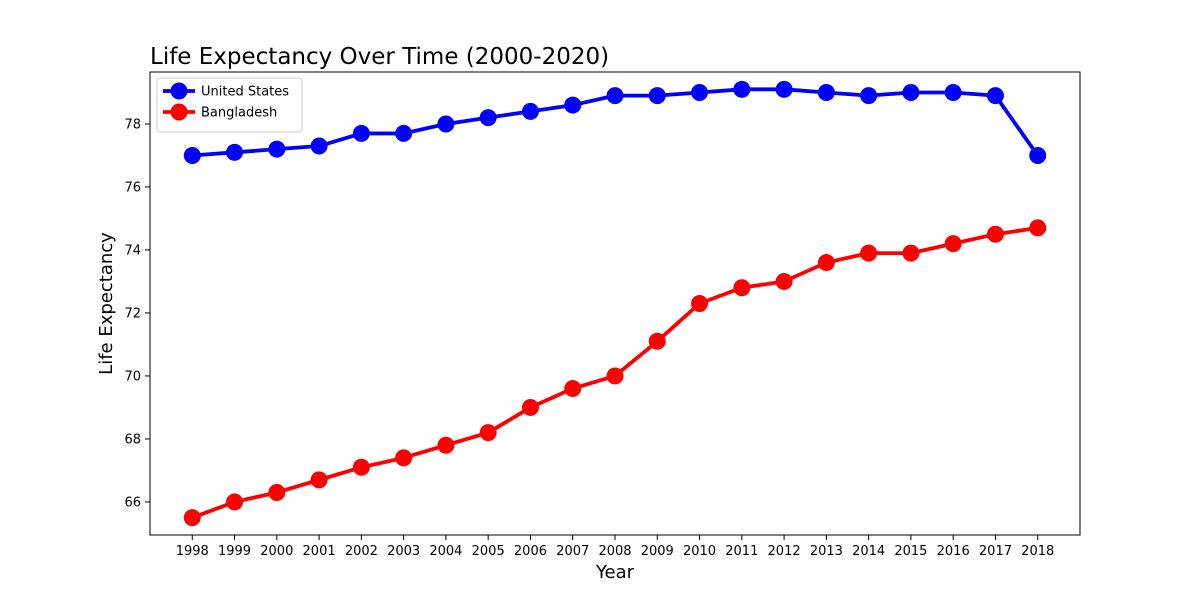 The width and height of the screenshot is (1200, 600). What do you see at coordinates (132, 313) in the screenshot?
I see `y-tick-label: 72` at bounding box center [132, 313].